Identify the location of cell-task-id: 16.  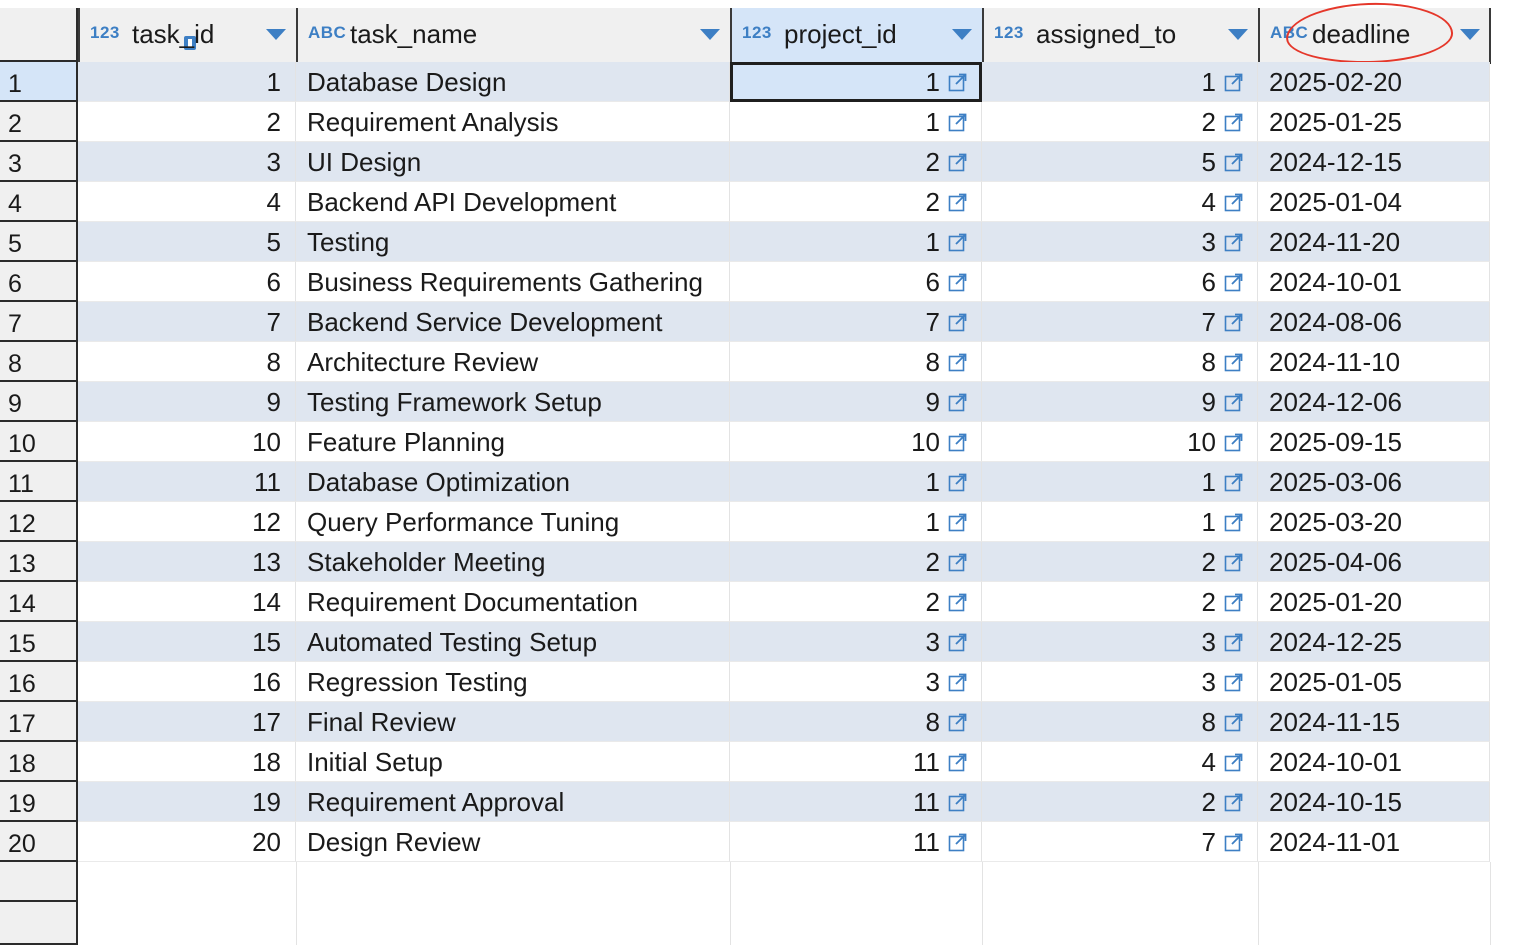
(187, 682).